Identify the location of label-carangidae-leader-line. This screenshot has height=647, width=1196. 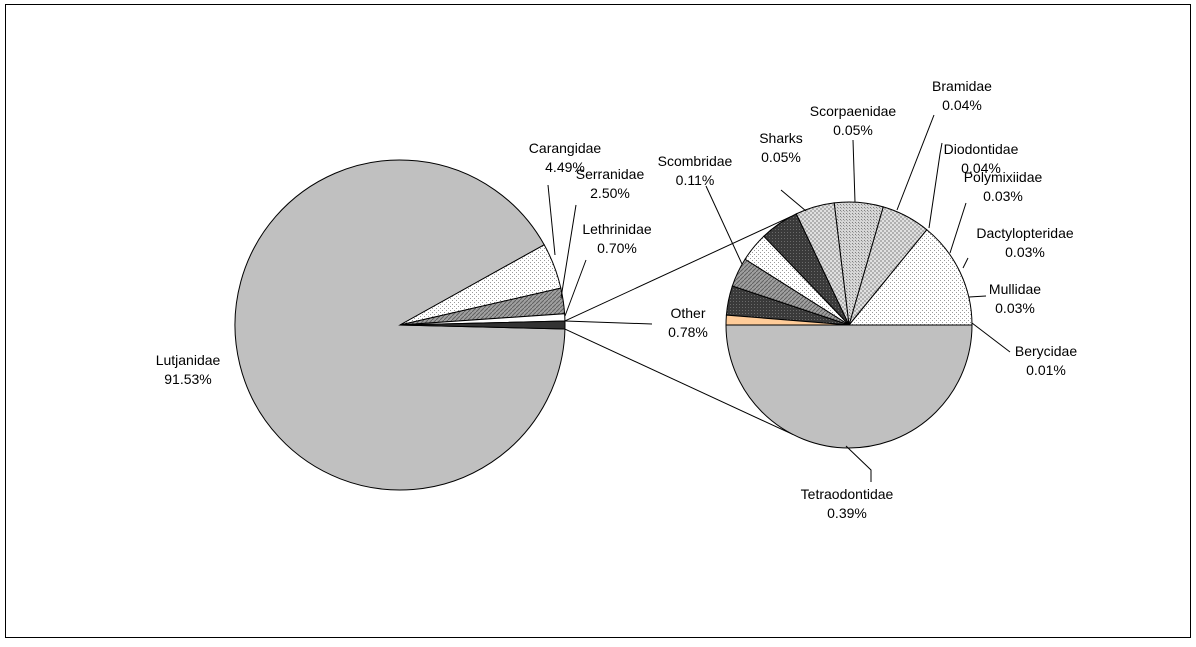
(551, 220).